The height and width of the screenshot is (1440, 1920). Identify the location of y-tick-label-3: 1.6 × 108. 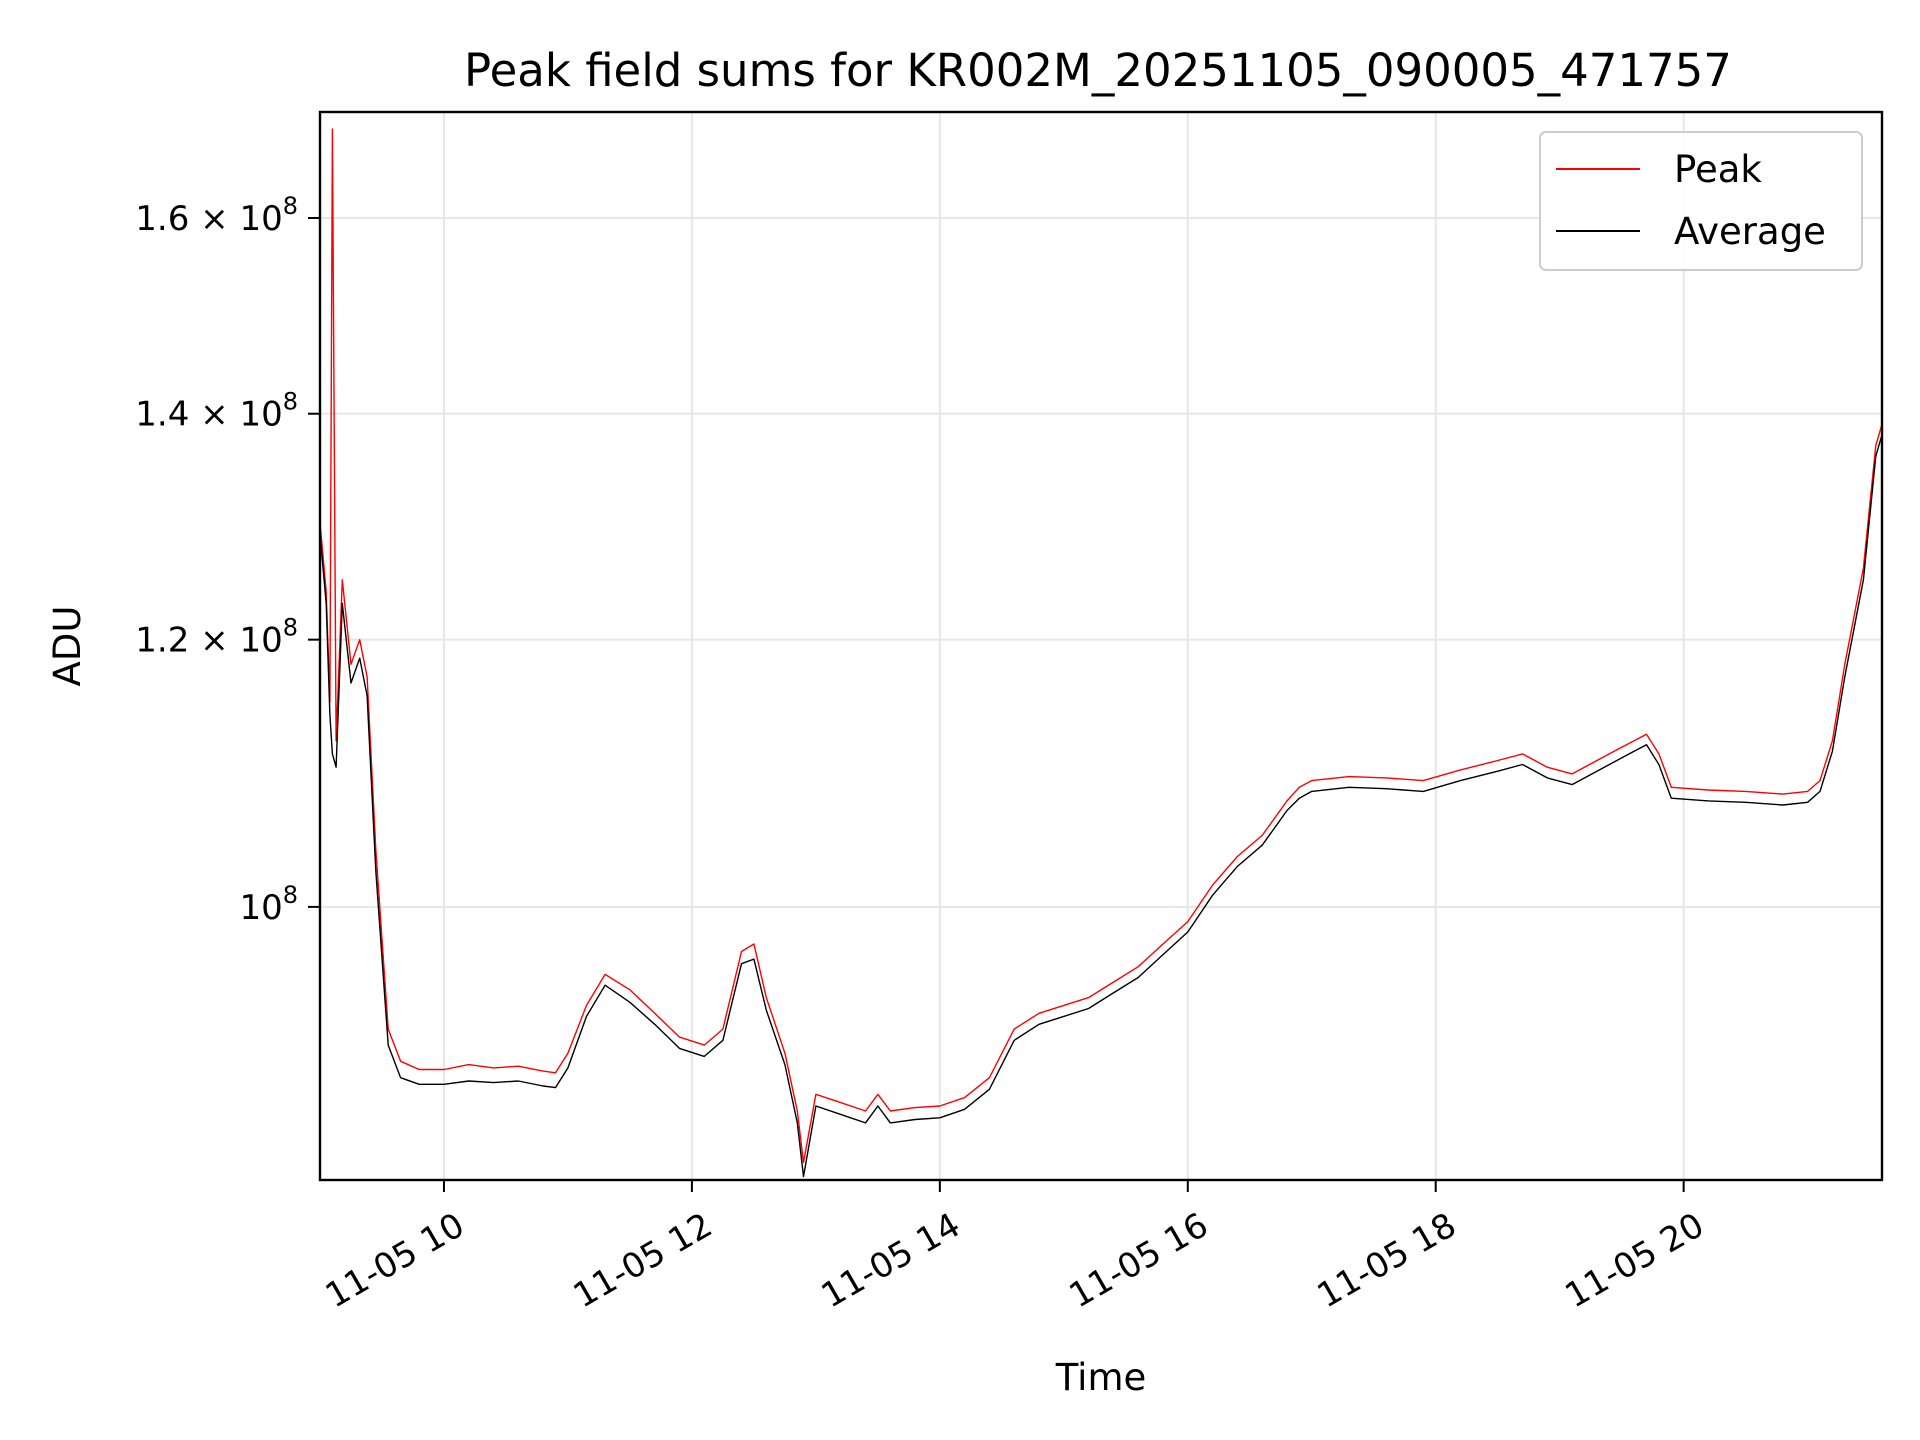
(216, 215).